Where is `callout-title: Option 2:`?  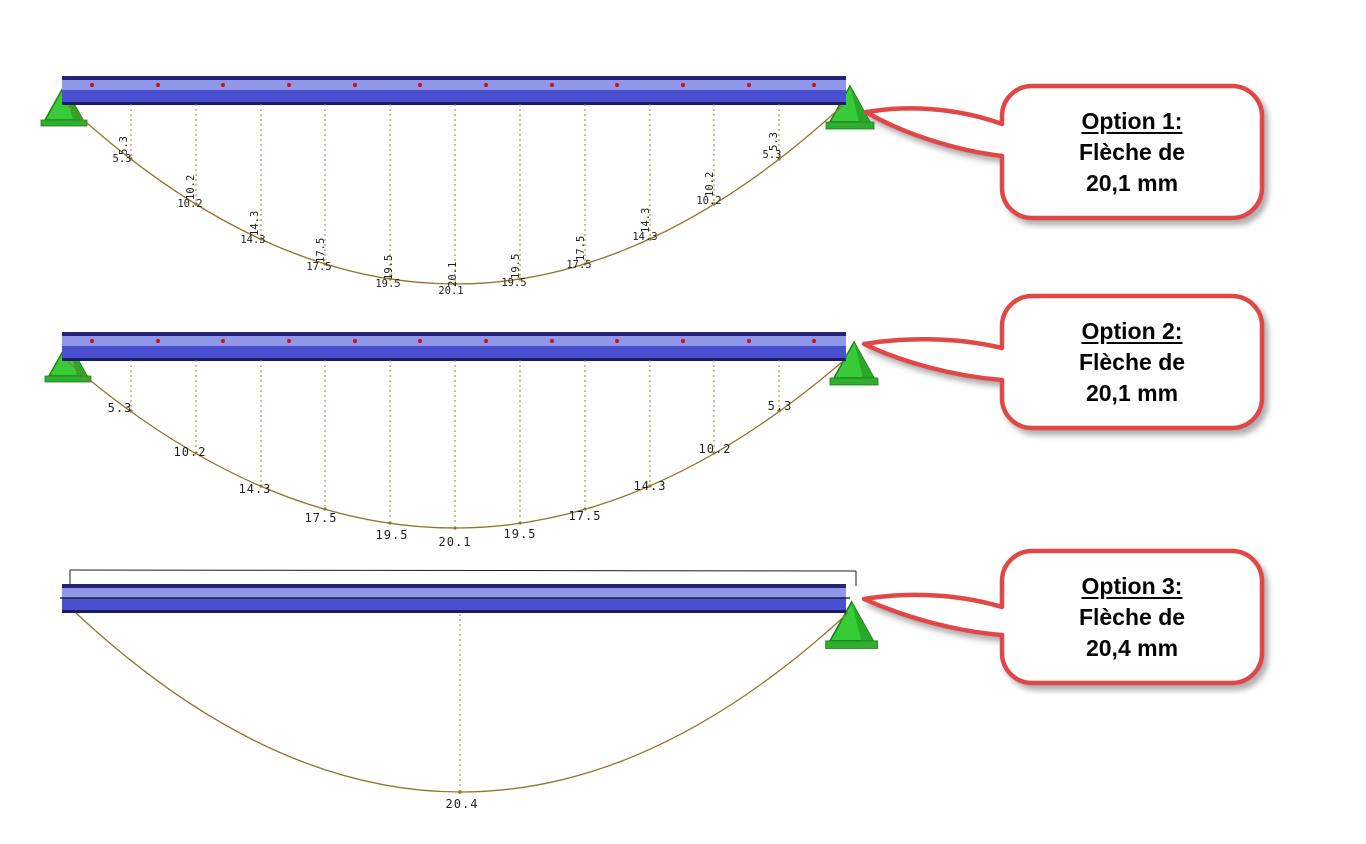
callout-title: Option 2: is located at coordinates (1132, 330).